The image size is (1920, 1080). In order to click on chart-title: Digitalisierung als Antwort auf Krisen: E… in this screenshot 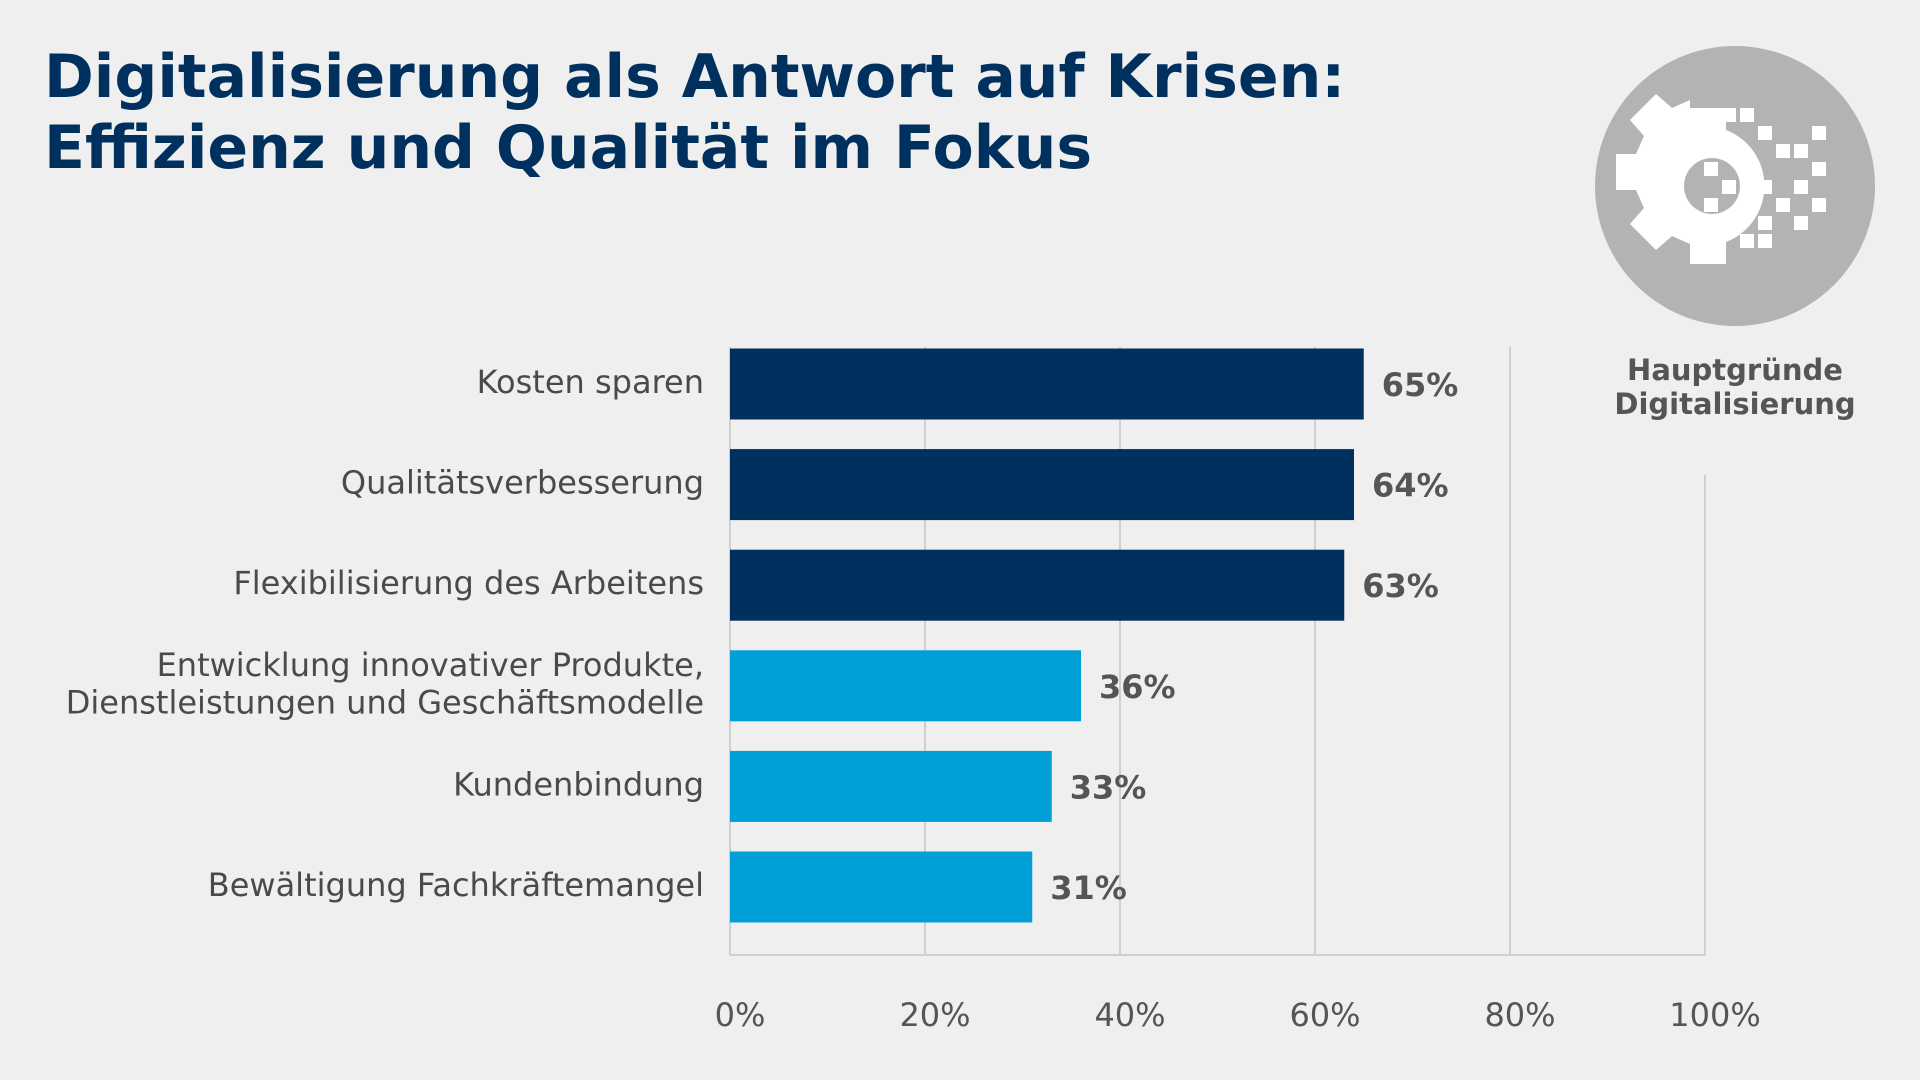, I will do `click(694, 112)`.